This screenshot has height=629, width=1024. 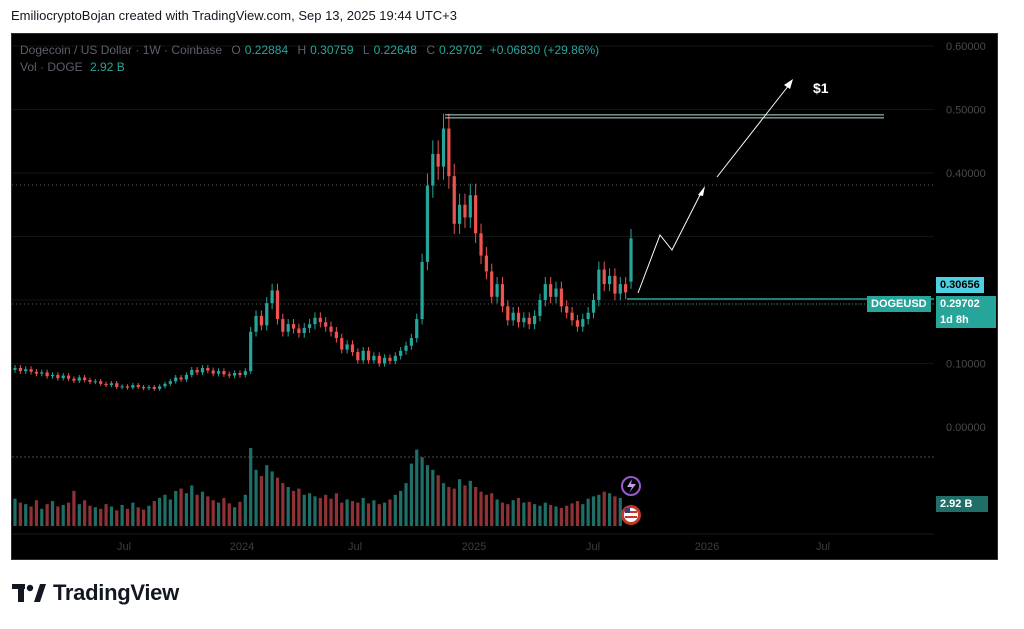 I want to click on price-badge-last: 0.29702, so click(x=966, y=304).